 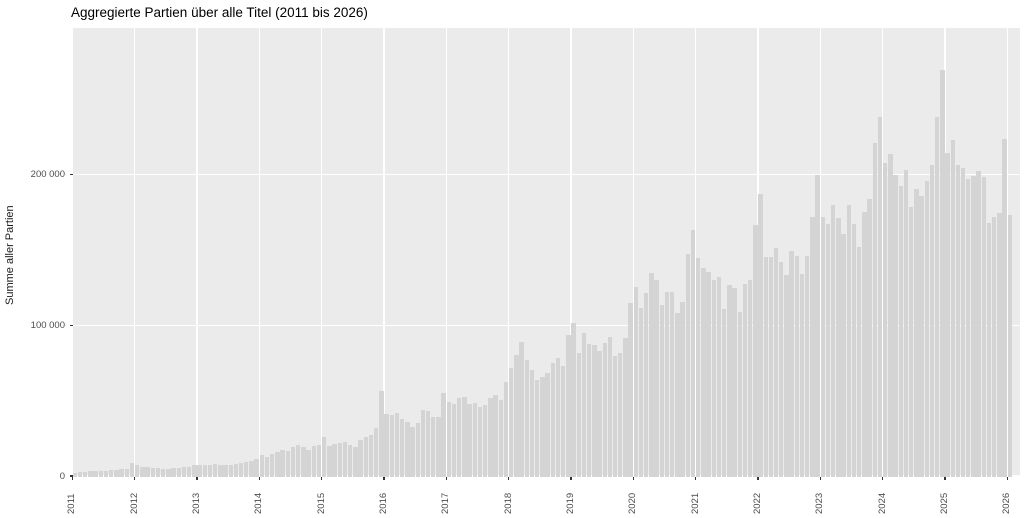 I want to click on x-tick-label-2018: 2018, so click(x=508, y=503).